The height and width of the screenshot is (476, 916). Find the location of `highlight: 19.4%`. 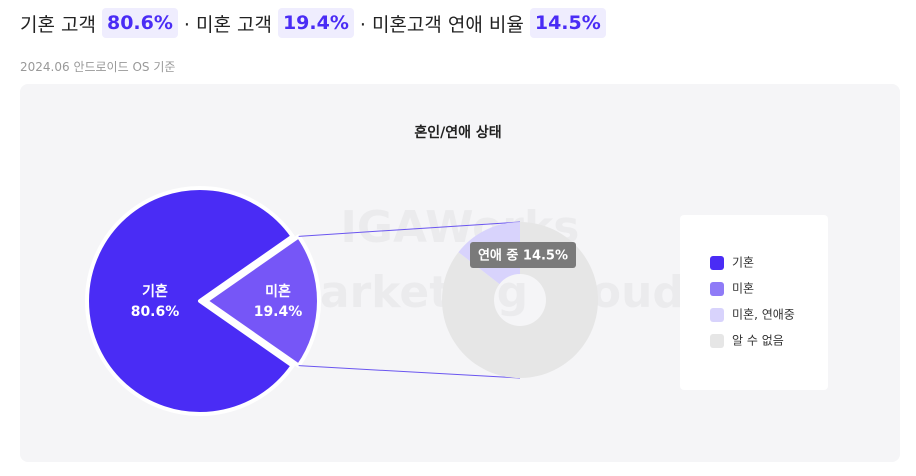

highlight: 19.4% is located at coordinates (315, 23).